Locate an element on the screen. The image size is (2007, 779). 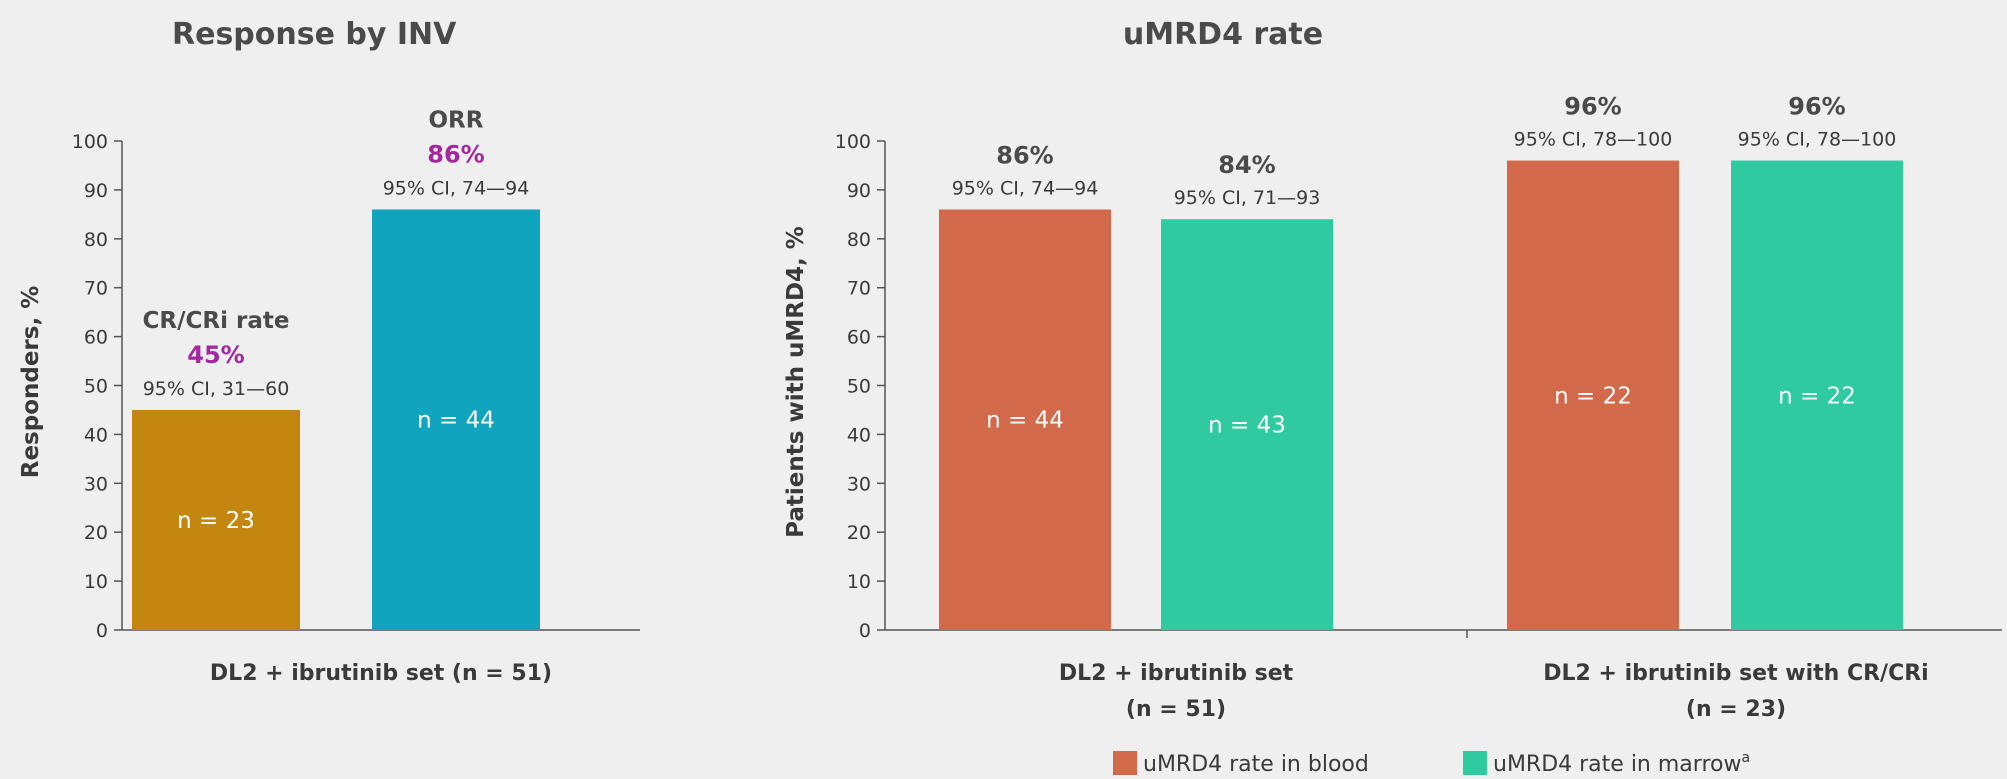
bar-blood-crcri-n: n = 22 is located at coordinates (1593, 396).